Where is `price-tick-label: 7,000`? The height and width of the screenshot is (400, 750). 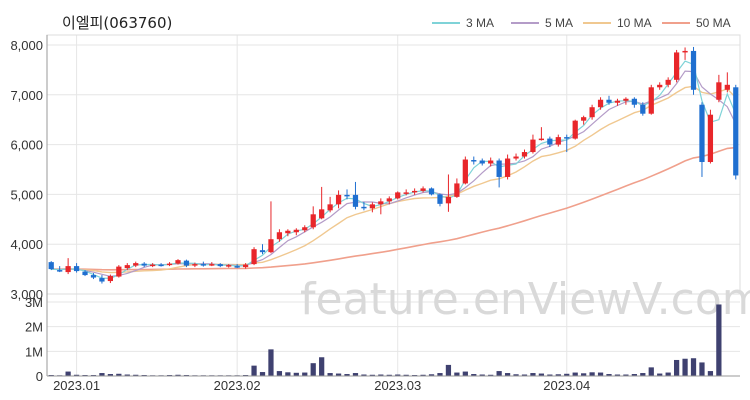 price-tick-label: 7,000 is located at coordinates (26, 95).